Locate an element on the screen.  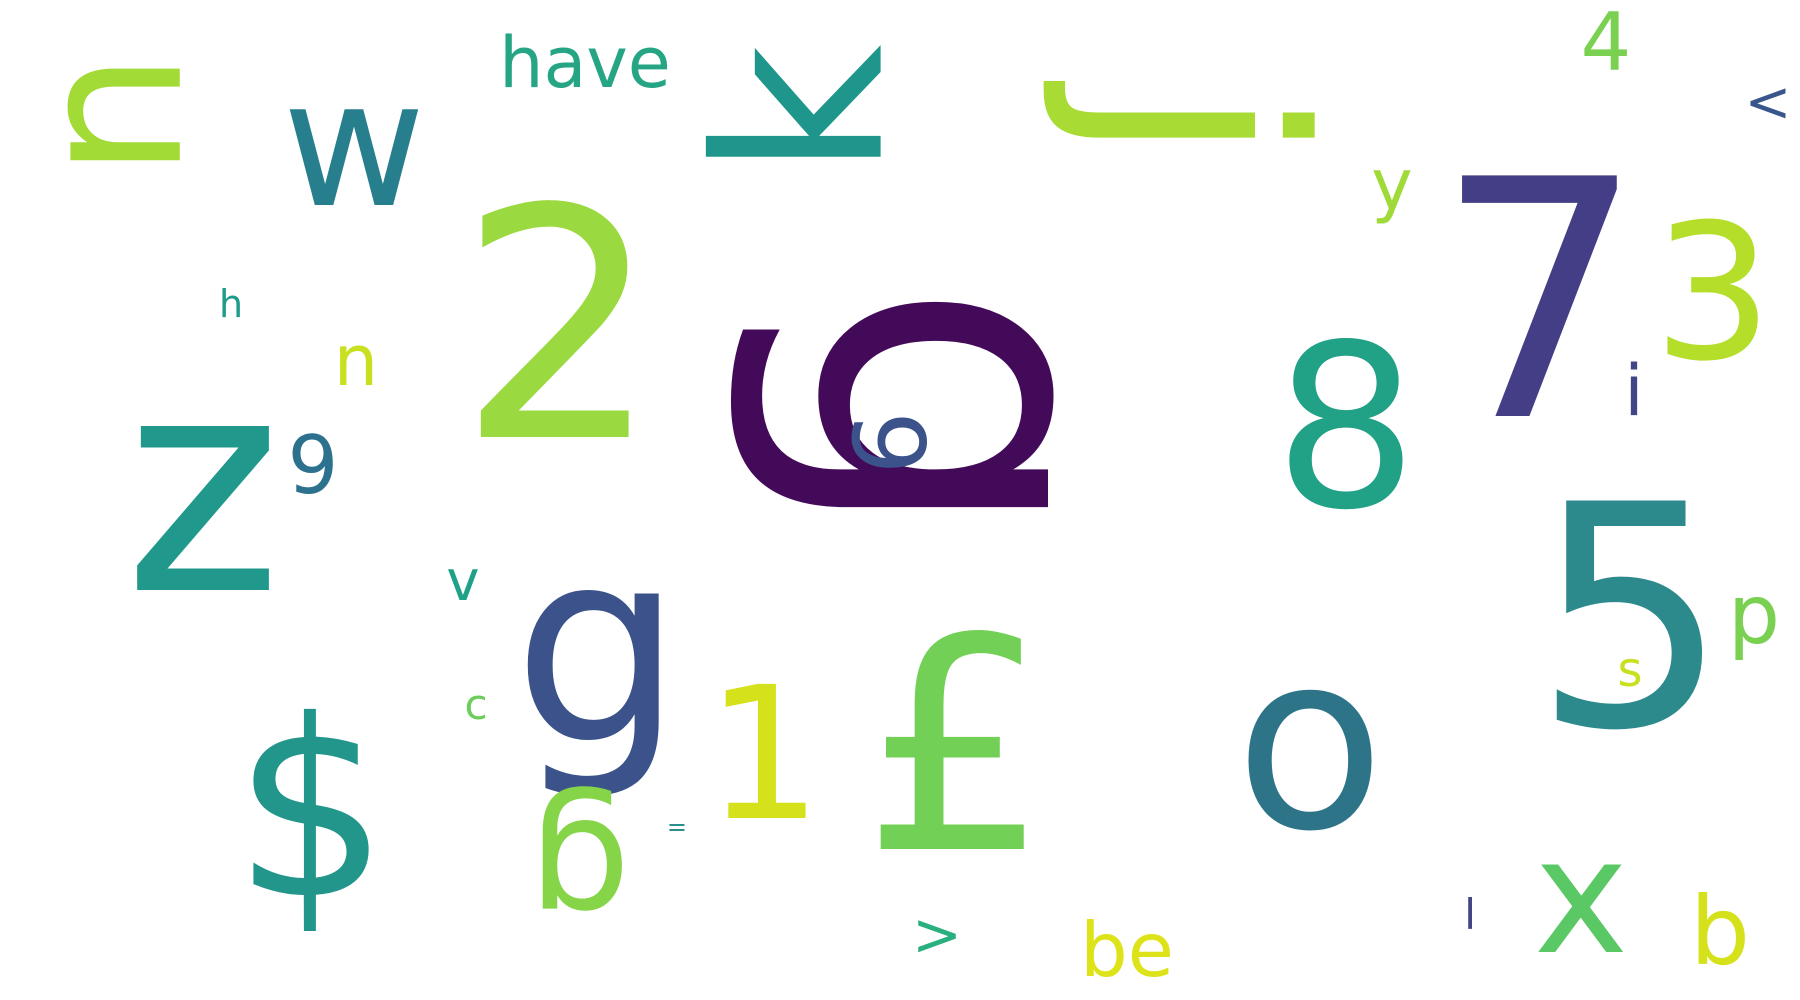
word-y: y is located at coordinates (1392, 185).